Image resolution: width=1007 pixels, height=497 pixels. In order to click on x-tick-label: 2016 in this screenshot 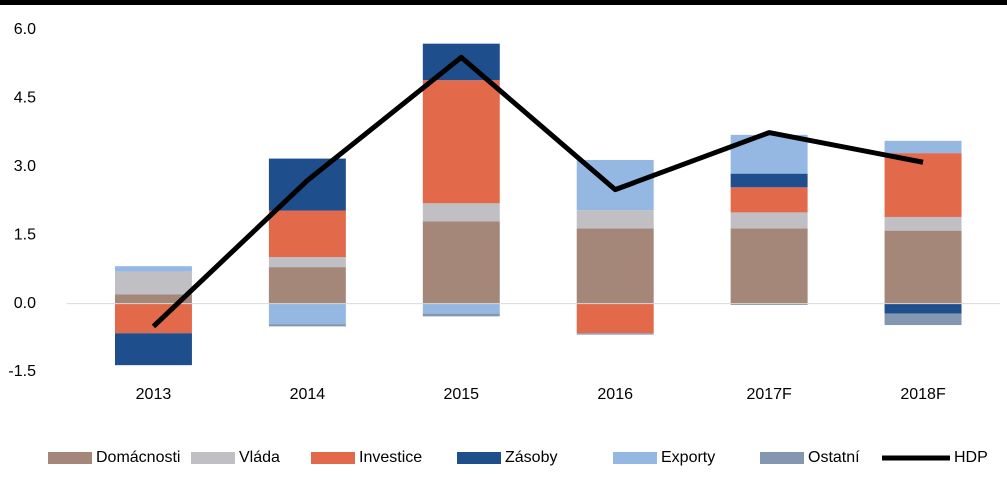, I will do `click(615, 394)`.